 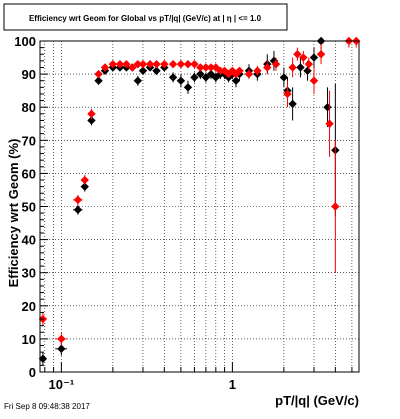 I want to click on x-tick-label: 1, so click(x=232, y=384).